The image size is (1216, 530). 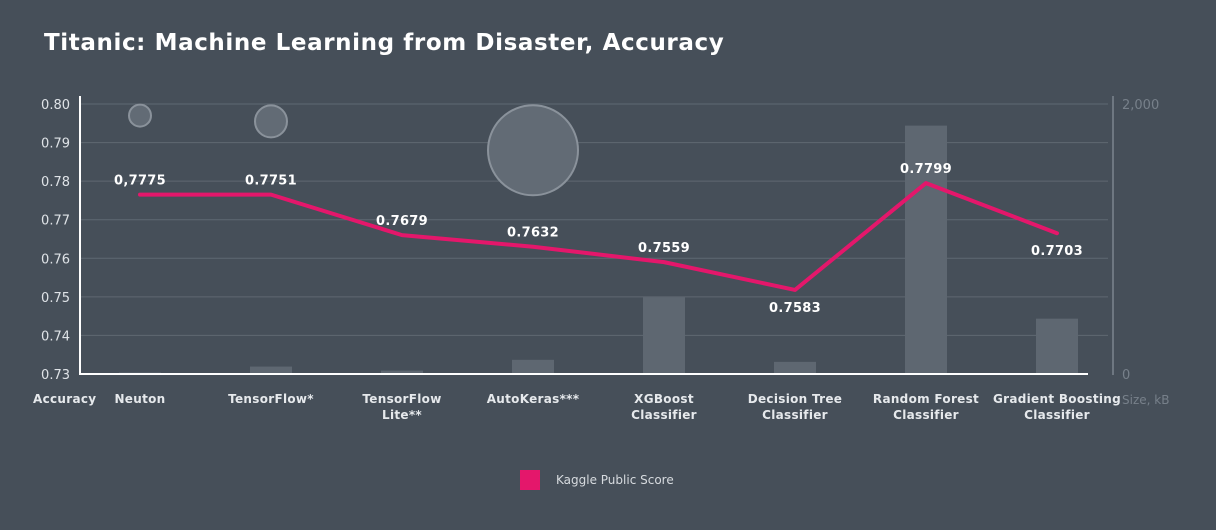 I want to click on legend-label: Kaggle Public Score, so click(x=615, y=480).